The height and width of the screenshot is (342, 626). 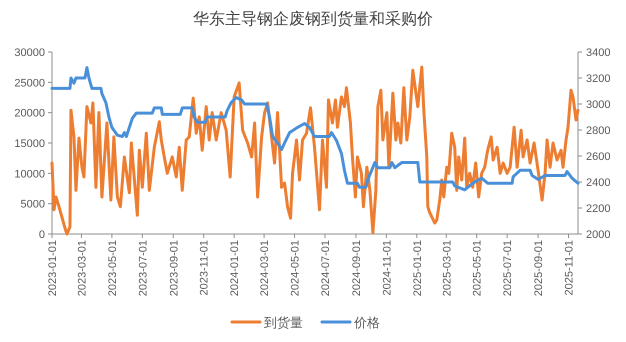 What do you see at coordinates (598, 105) in the screenshot?
I see `y2-tick-label: 3000` at bounding box center [598, 105].